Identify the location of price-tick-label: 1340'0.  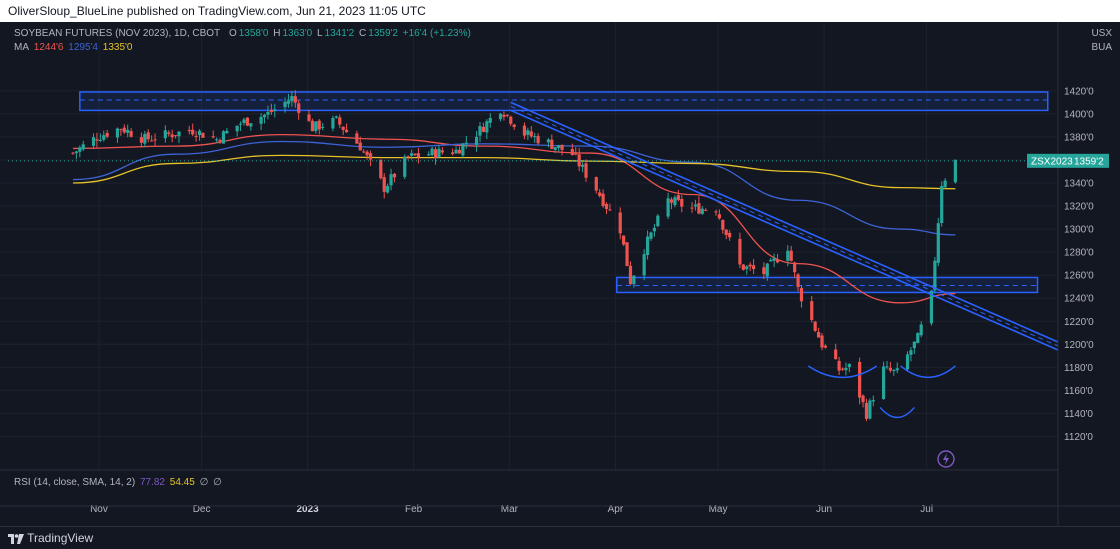
(1079, 184).